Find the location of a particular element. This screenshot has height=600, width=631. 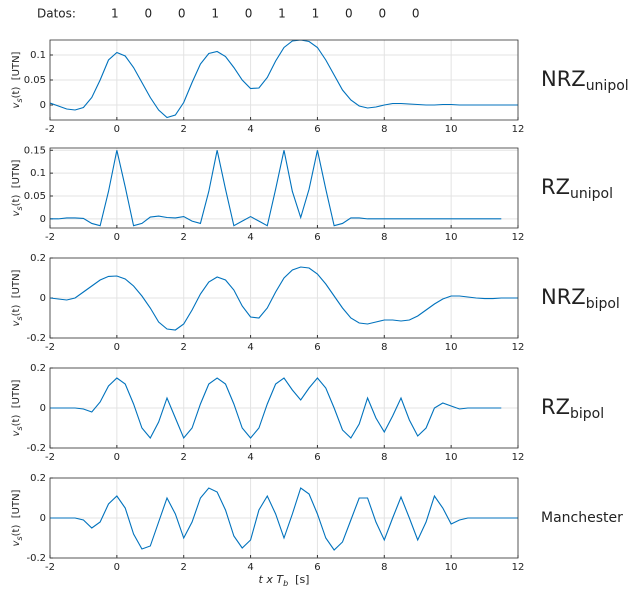

signal-label: Manchester is located at coordinates (582, 518).